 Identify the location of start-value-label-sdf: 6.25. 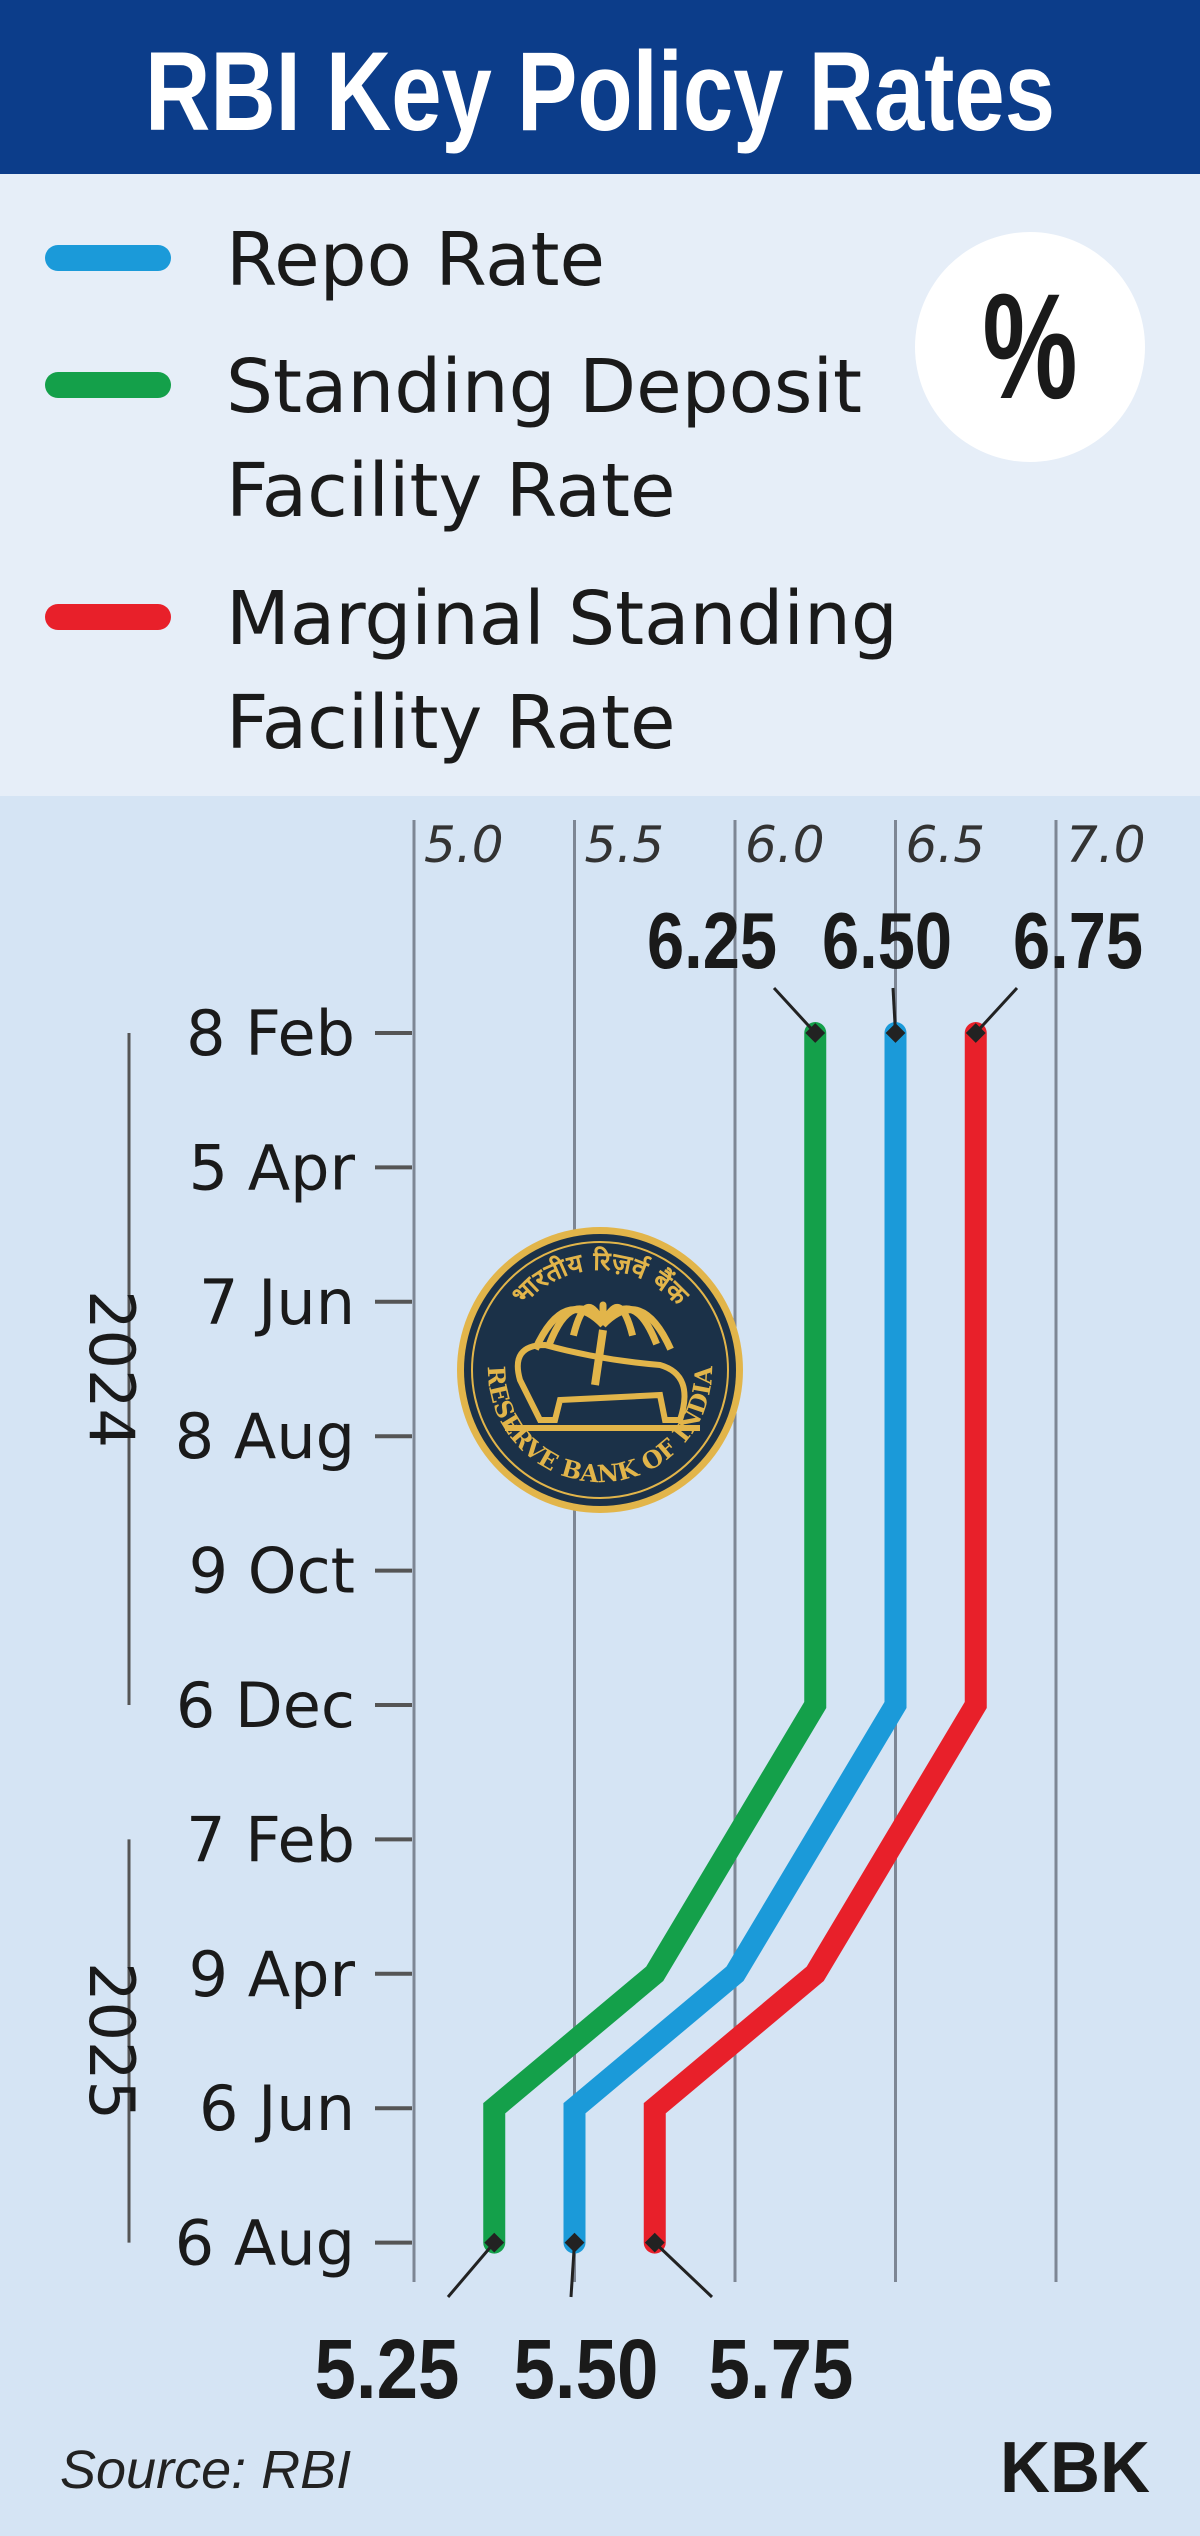
(712, 940).